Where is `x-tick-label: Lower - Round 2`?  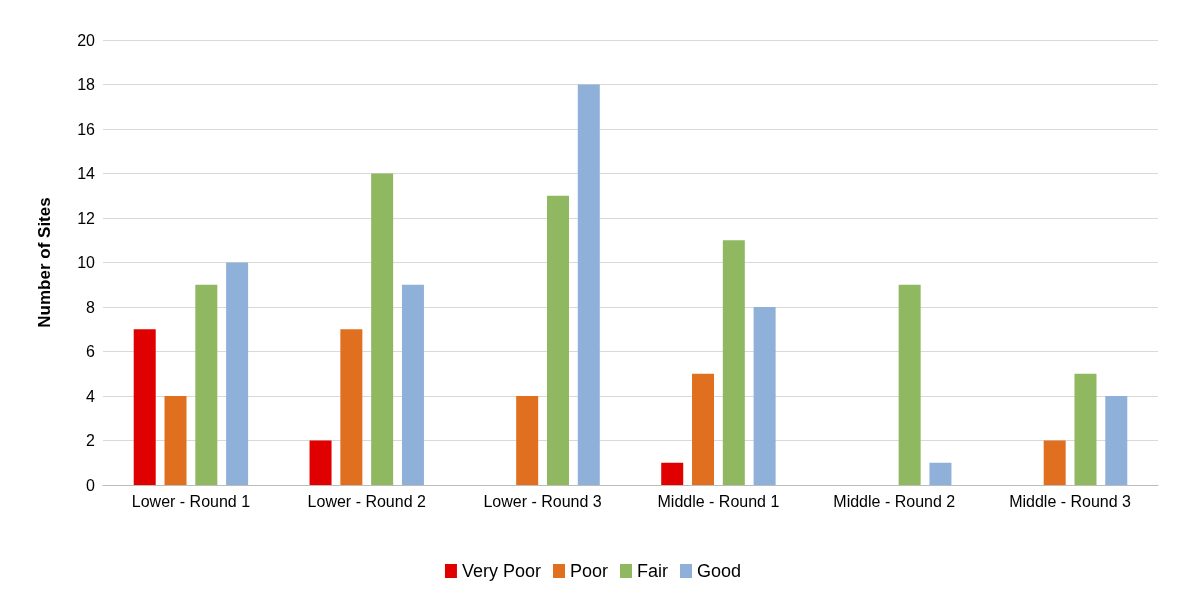 x-tick-label: Lower - Round 2 is located at coordinates (366, 501).